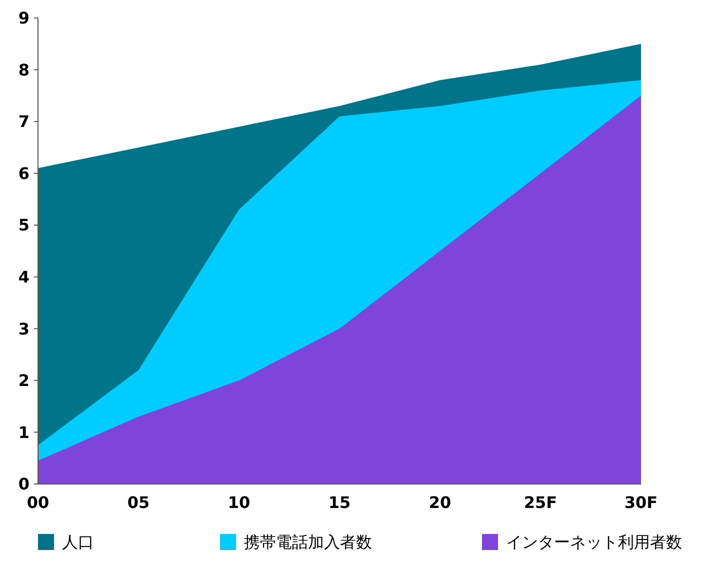 Image resolution: width=701 pixels, height=562 pixels. What do you see at coordinates (339, 502) in the screenshot?
I see `x-tick-label: 15` at bounding box center [339, 502].